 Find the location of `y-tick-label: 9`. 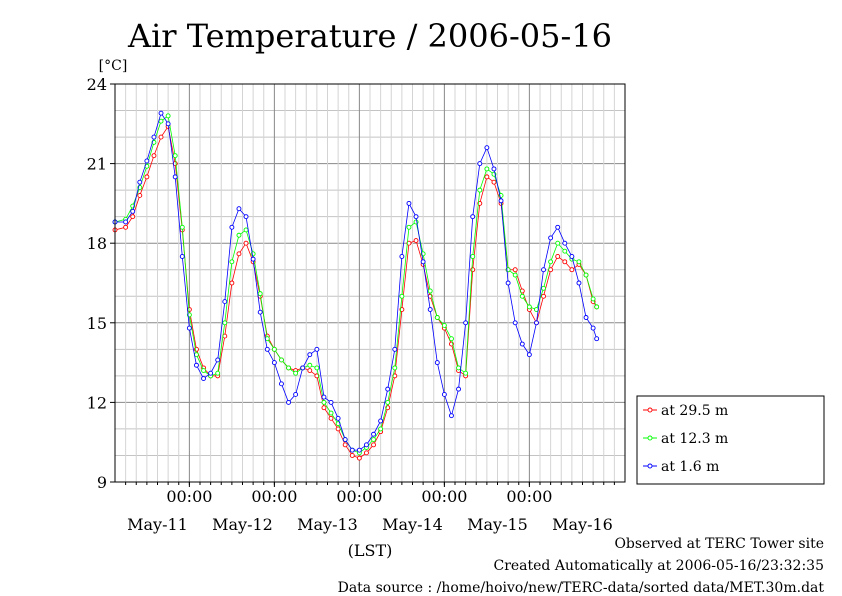

y-tick-label: 9 is located at coordinates (102, 482).